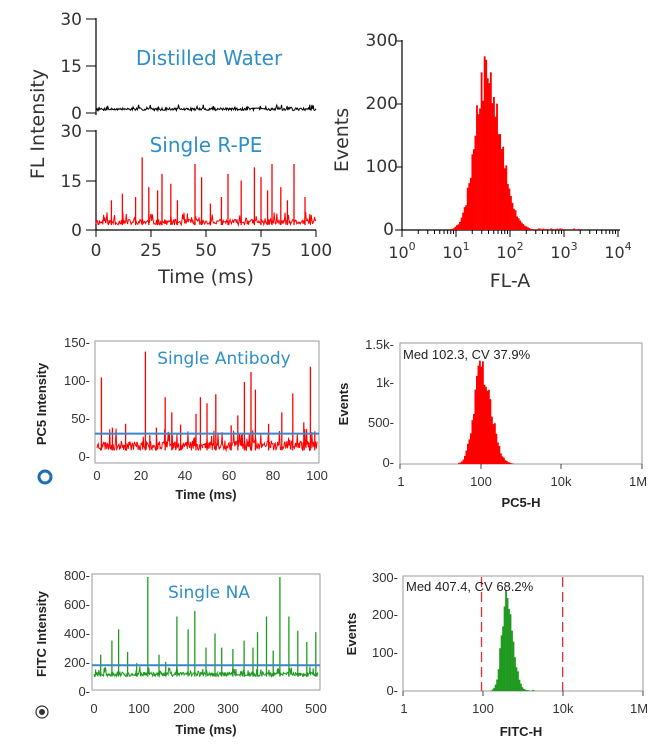 The height and width of the screenshot is (746, 661). I want to click on fitc-xtick-label: 200, so click(184, 708).